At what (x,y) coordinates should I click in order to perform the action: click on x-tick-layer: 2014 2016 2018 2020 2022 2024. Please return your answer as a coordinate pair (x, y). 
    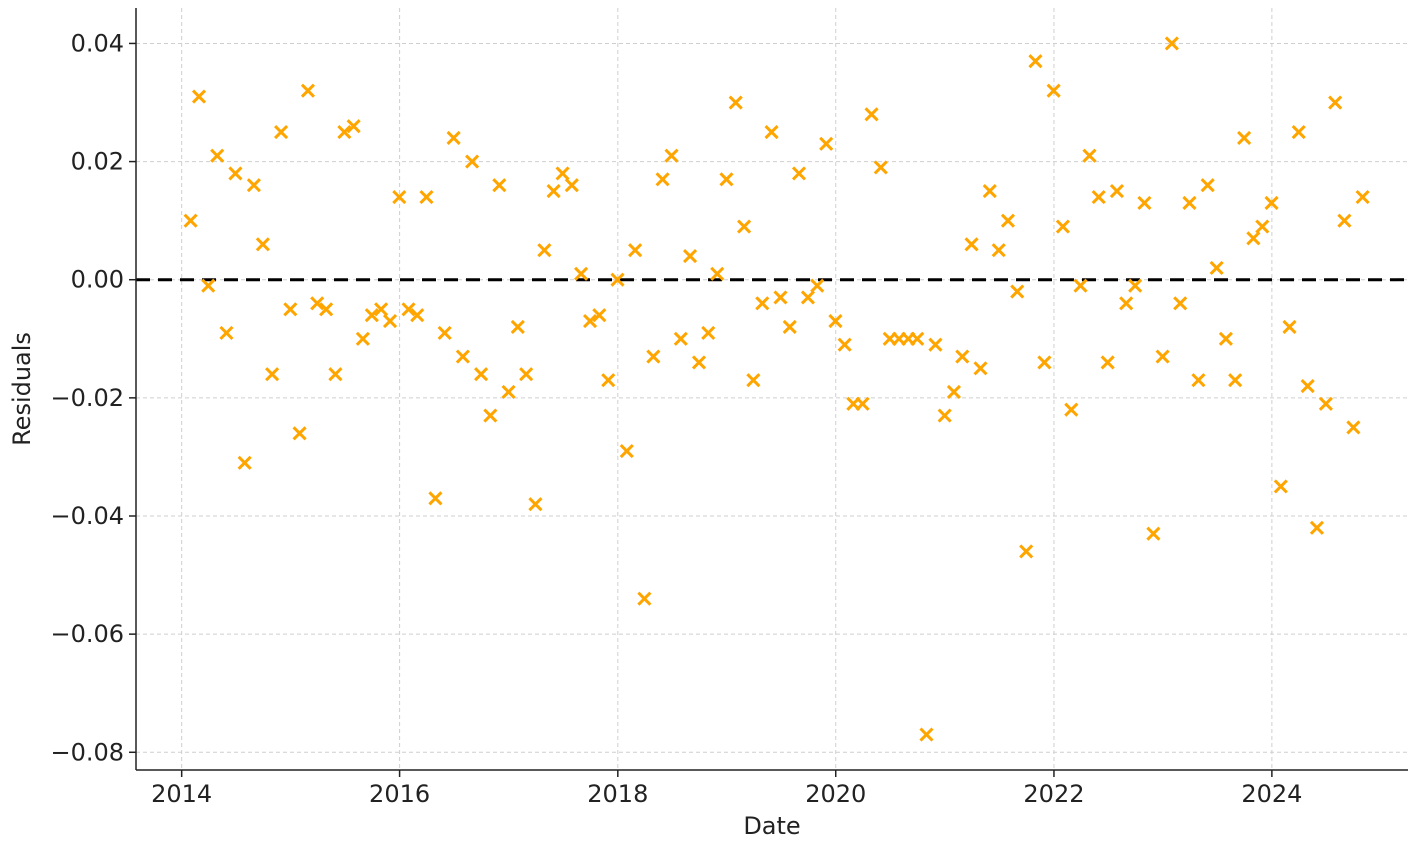
    Looking at the image, I should click on (726, 789).